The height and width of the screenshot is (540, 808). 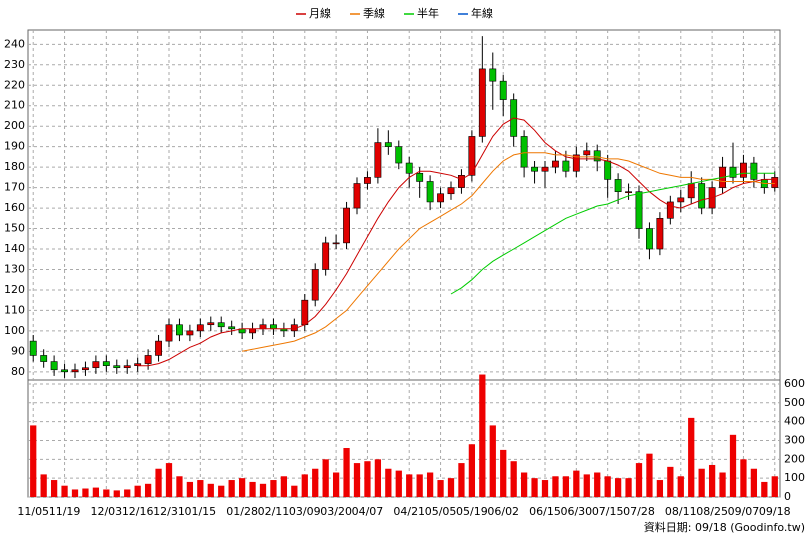 I want to click on y-tick-label: 80, so click(x=18, y=371).